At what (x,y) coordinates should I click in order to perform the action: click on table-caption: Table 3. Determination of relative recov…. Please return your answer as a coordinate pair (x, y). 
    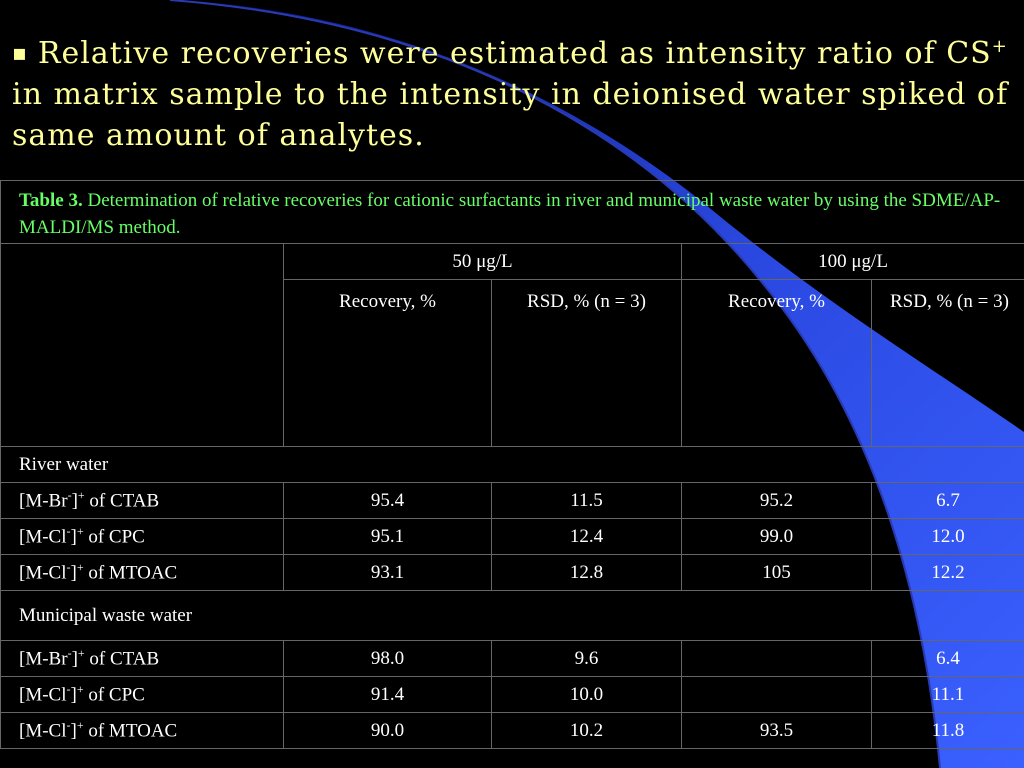
    Looking at the image, I should click on (512, 212).